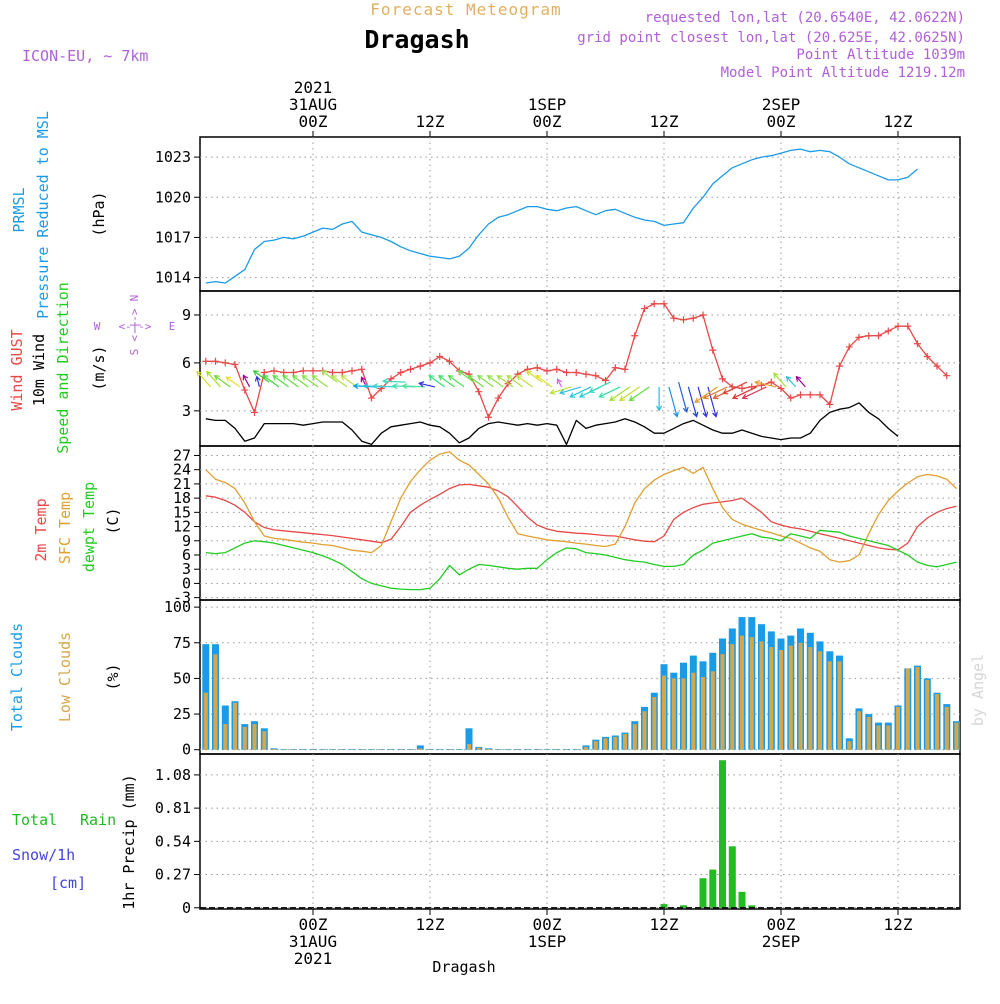 The width and height of the screenshot is (1000, 1004). Describe the element at coordinates (880, 55) in the screenshot. I see `point-altitude: Point Altitude 1039m` at that location.